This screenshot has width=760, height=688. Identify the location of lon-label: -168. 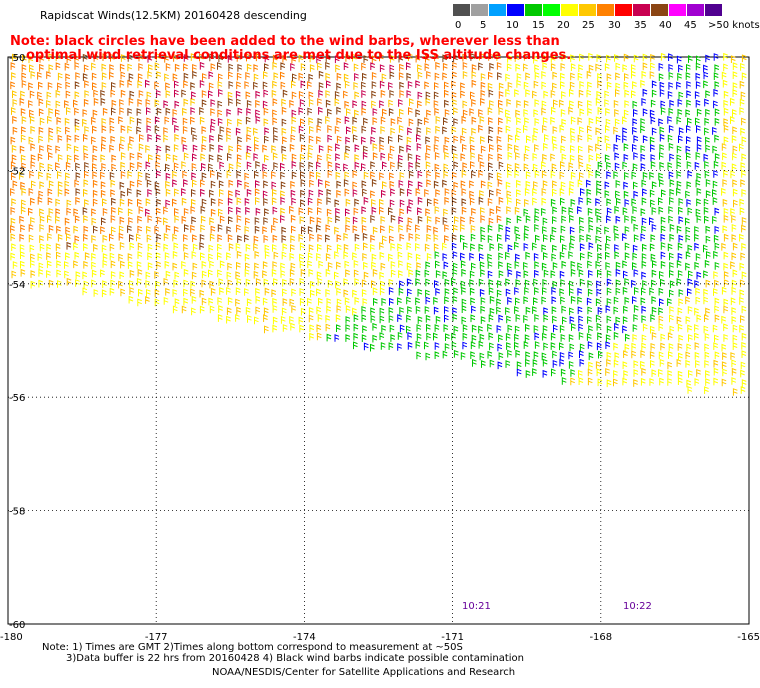
(600, 637).